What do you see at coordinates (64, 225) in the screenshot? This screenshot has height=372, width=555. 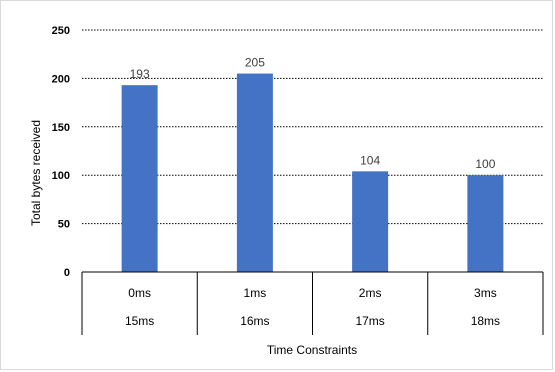 I see `y-tick-label: 50` at bounding box center [64, 225].